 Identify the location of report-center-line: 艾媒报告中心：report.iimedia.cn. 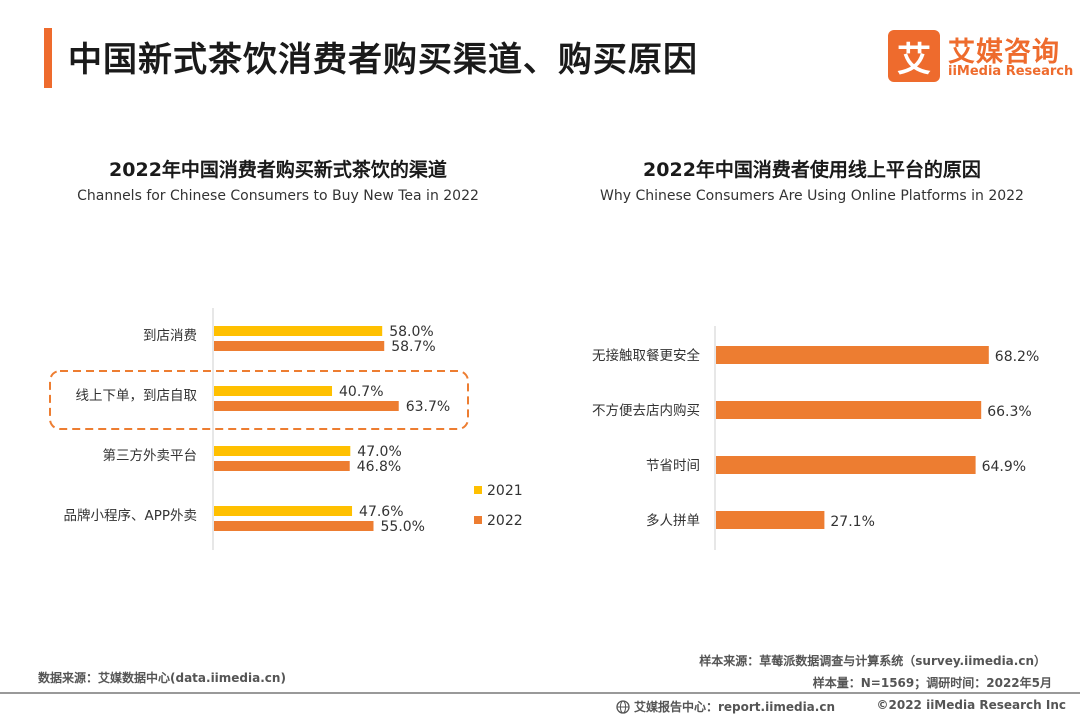
(725, 706).